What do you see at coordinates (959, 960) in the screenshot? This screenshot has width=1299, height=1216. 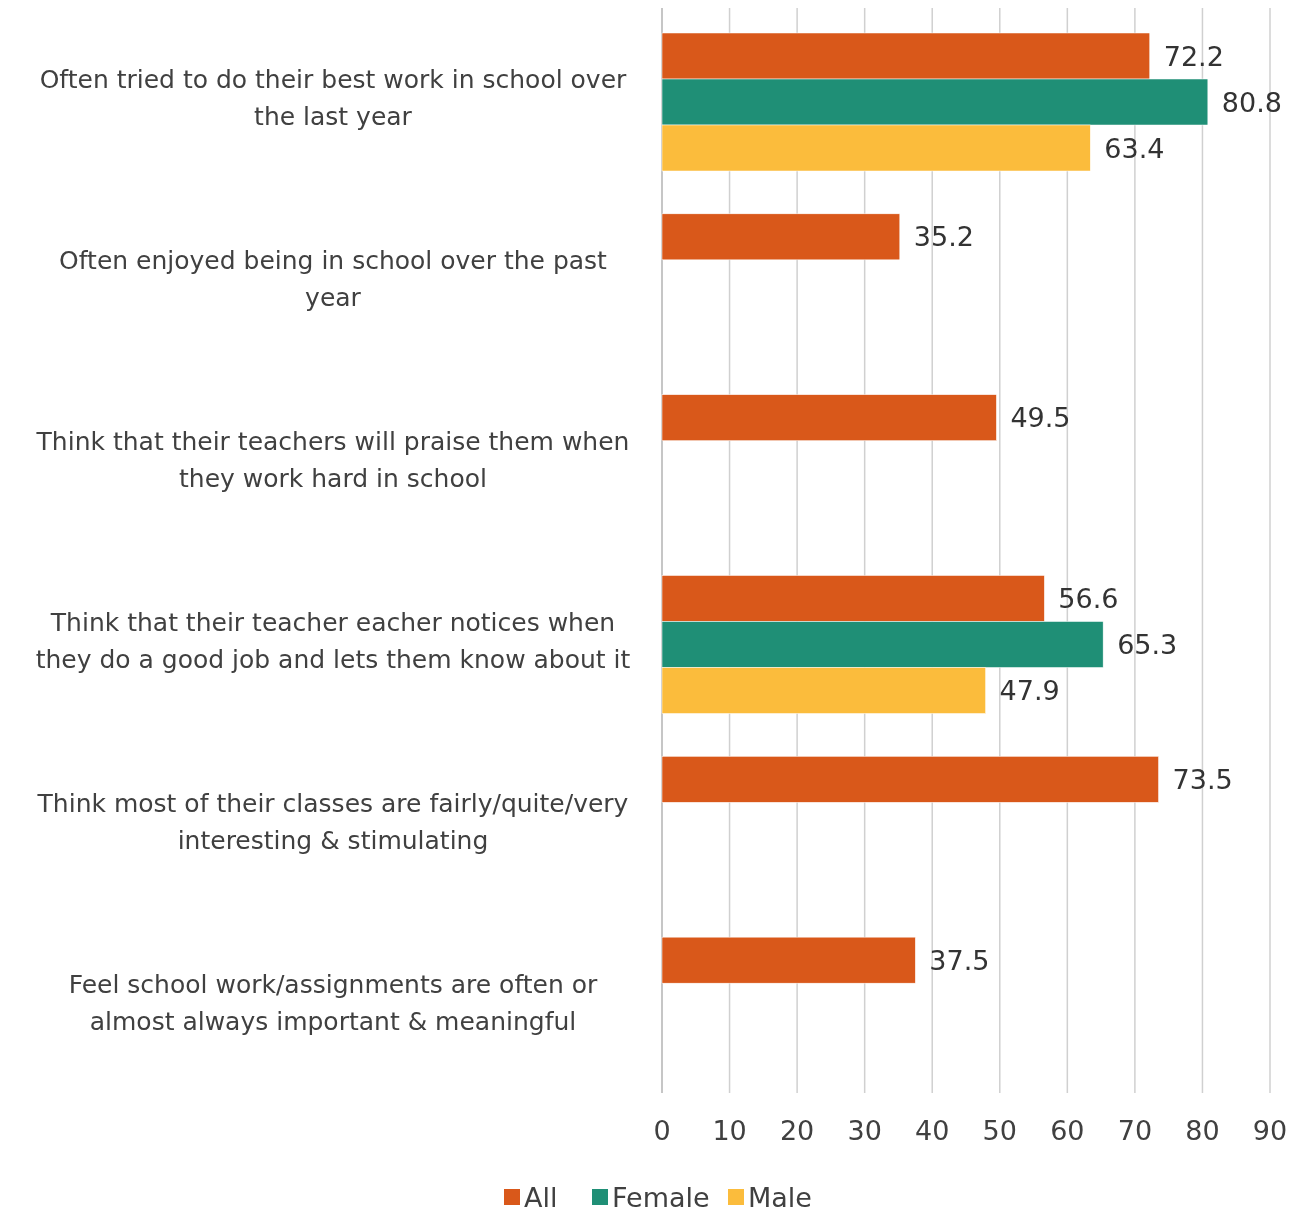 I see `data-label: 37.5` at bounding box center [959, 960].